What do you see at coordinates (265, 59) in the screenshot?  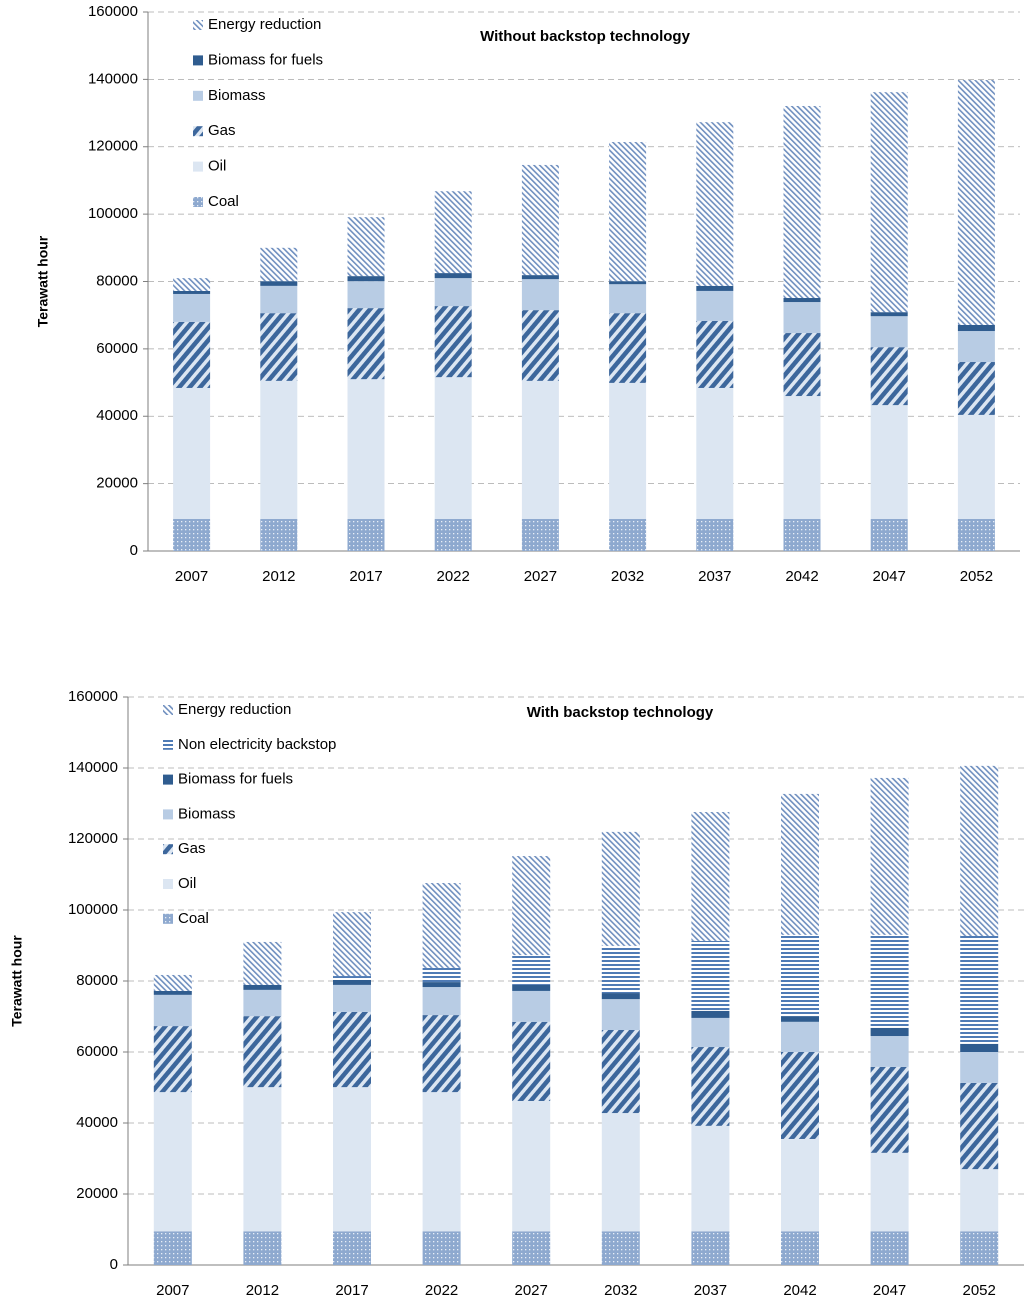 I see `legend-label: Biomass for fuels` at bounding box center [265, 59].